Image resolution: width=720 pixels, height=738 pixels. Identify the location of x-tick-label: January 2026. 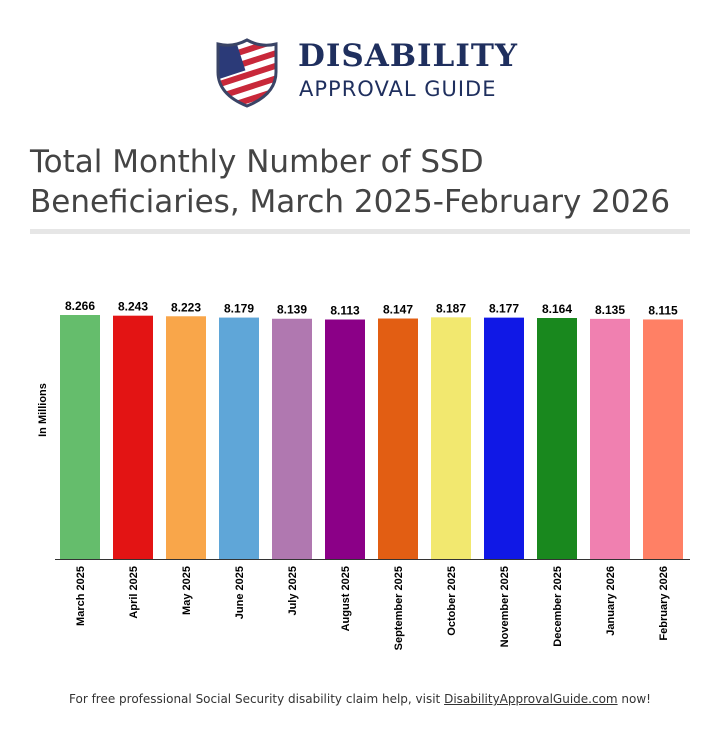
(611, 601).